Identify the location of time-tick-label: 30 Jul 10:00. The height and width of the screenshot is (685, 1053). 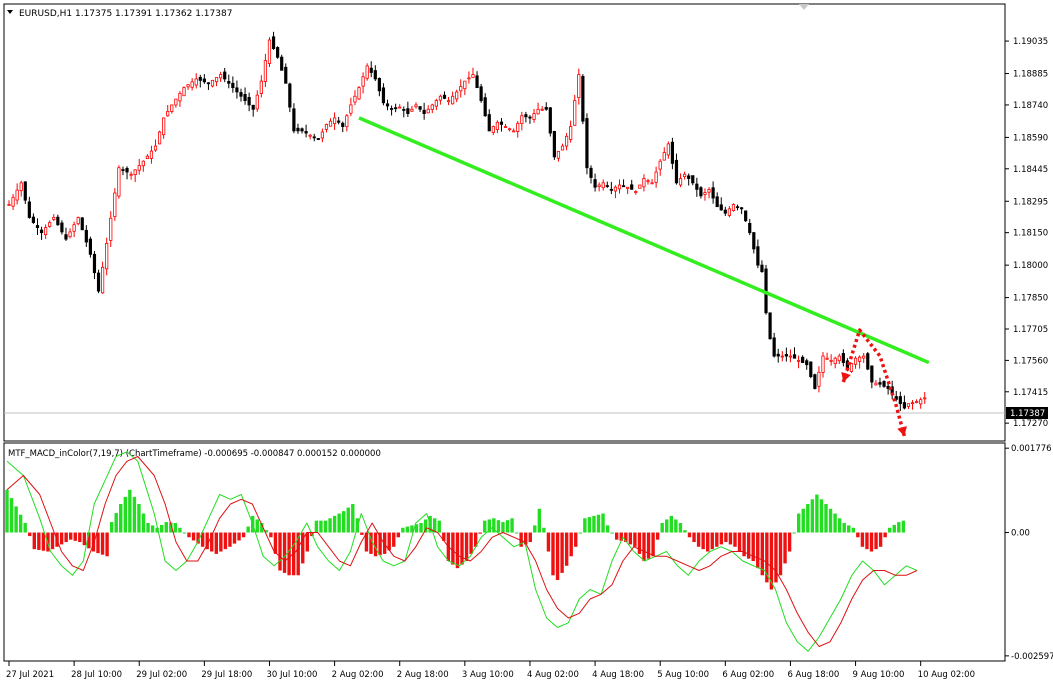
(291, 675).